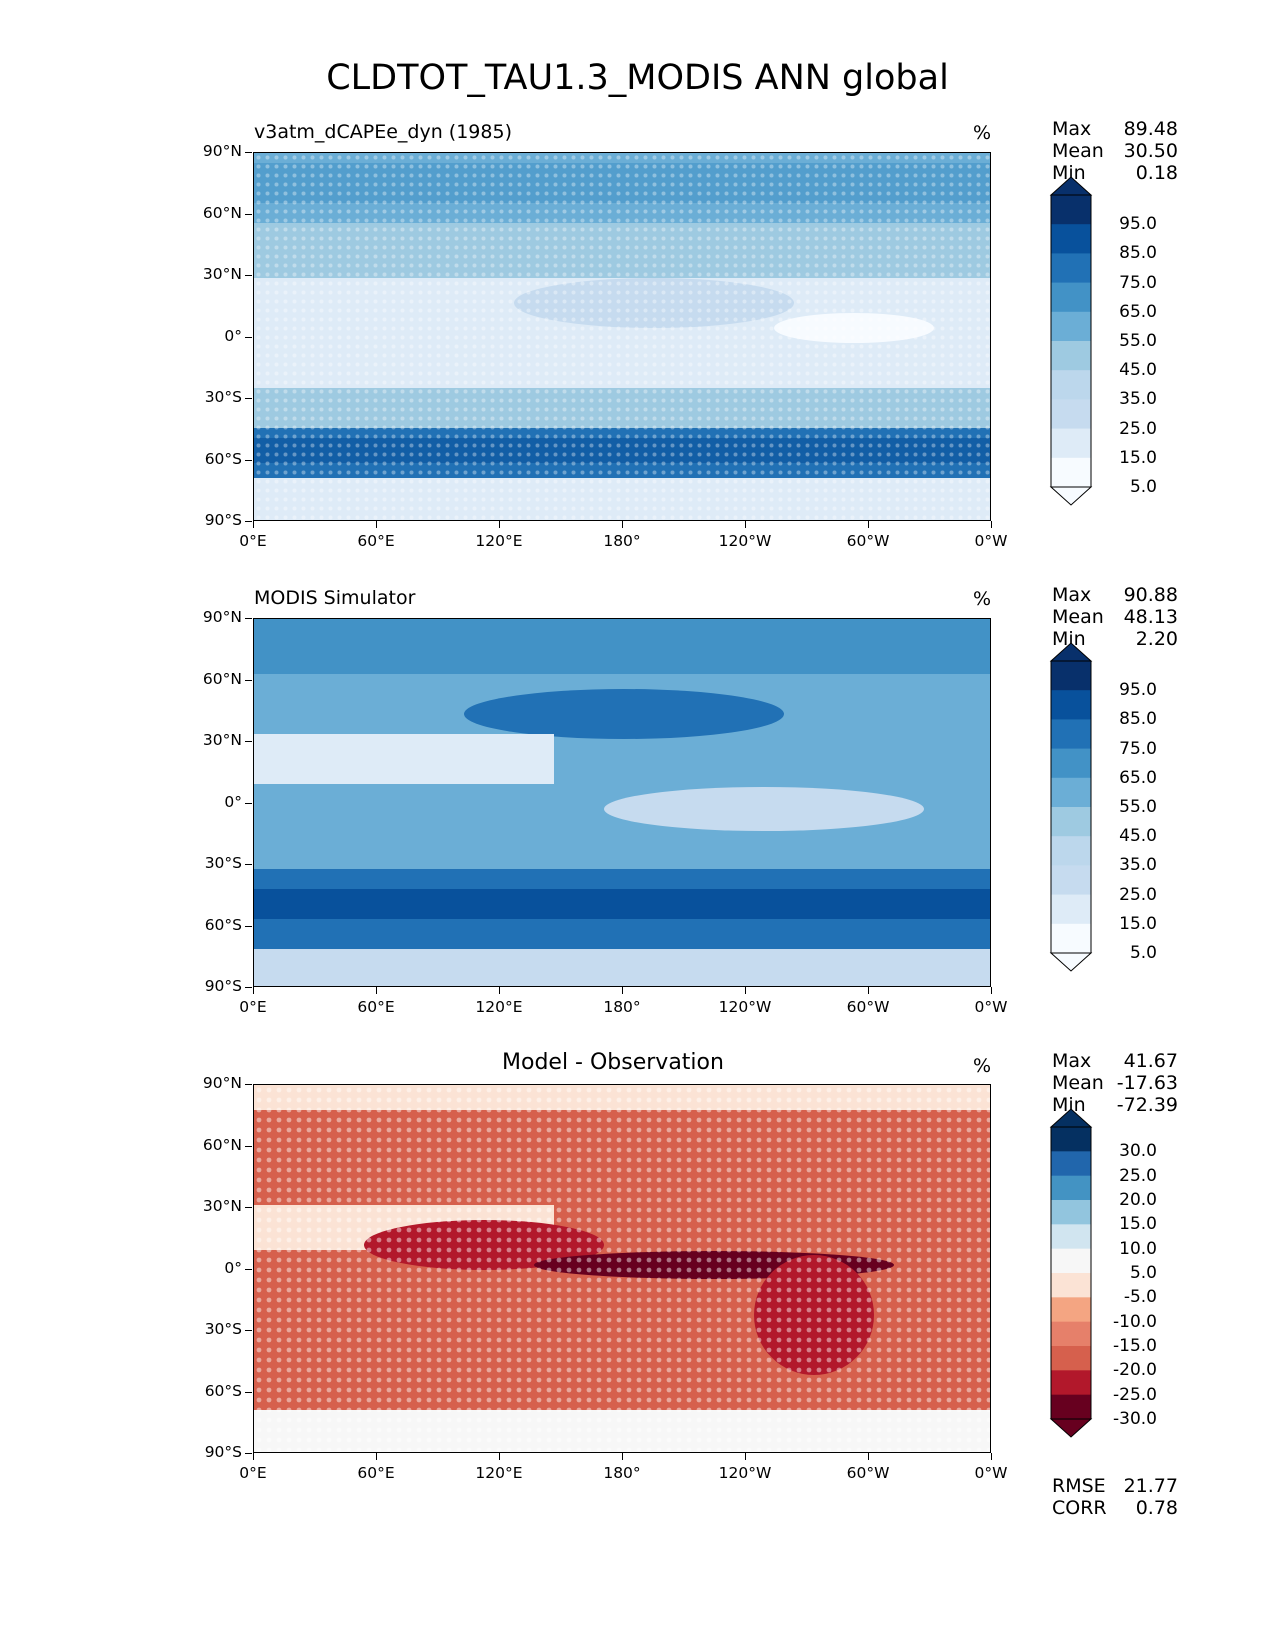 This screenshot has width=1275, height=1650. What do you see at coordinates (1135, 1419) in the screenshot?
I see `colorbar-tick-label: -30.0` at bounding box center [1135, 1419].